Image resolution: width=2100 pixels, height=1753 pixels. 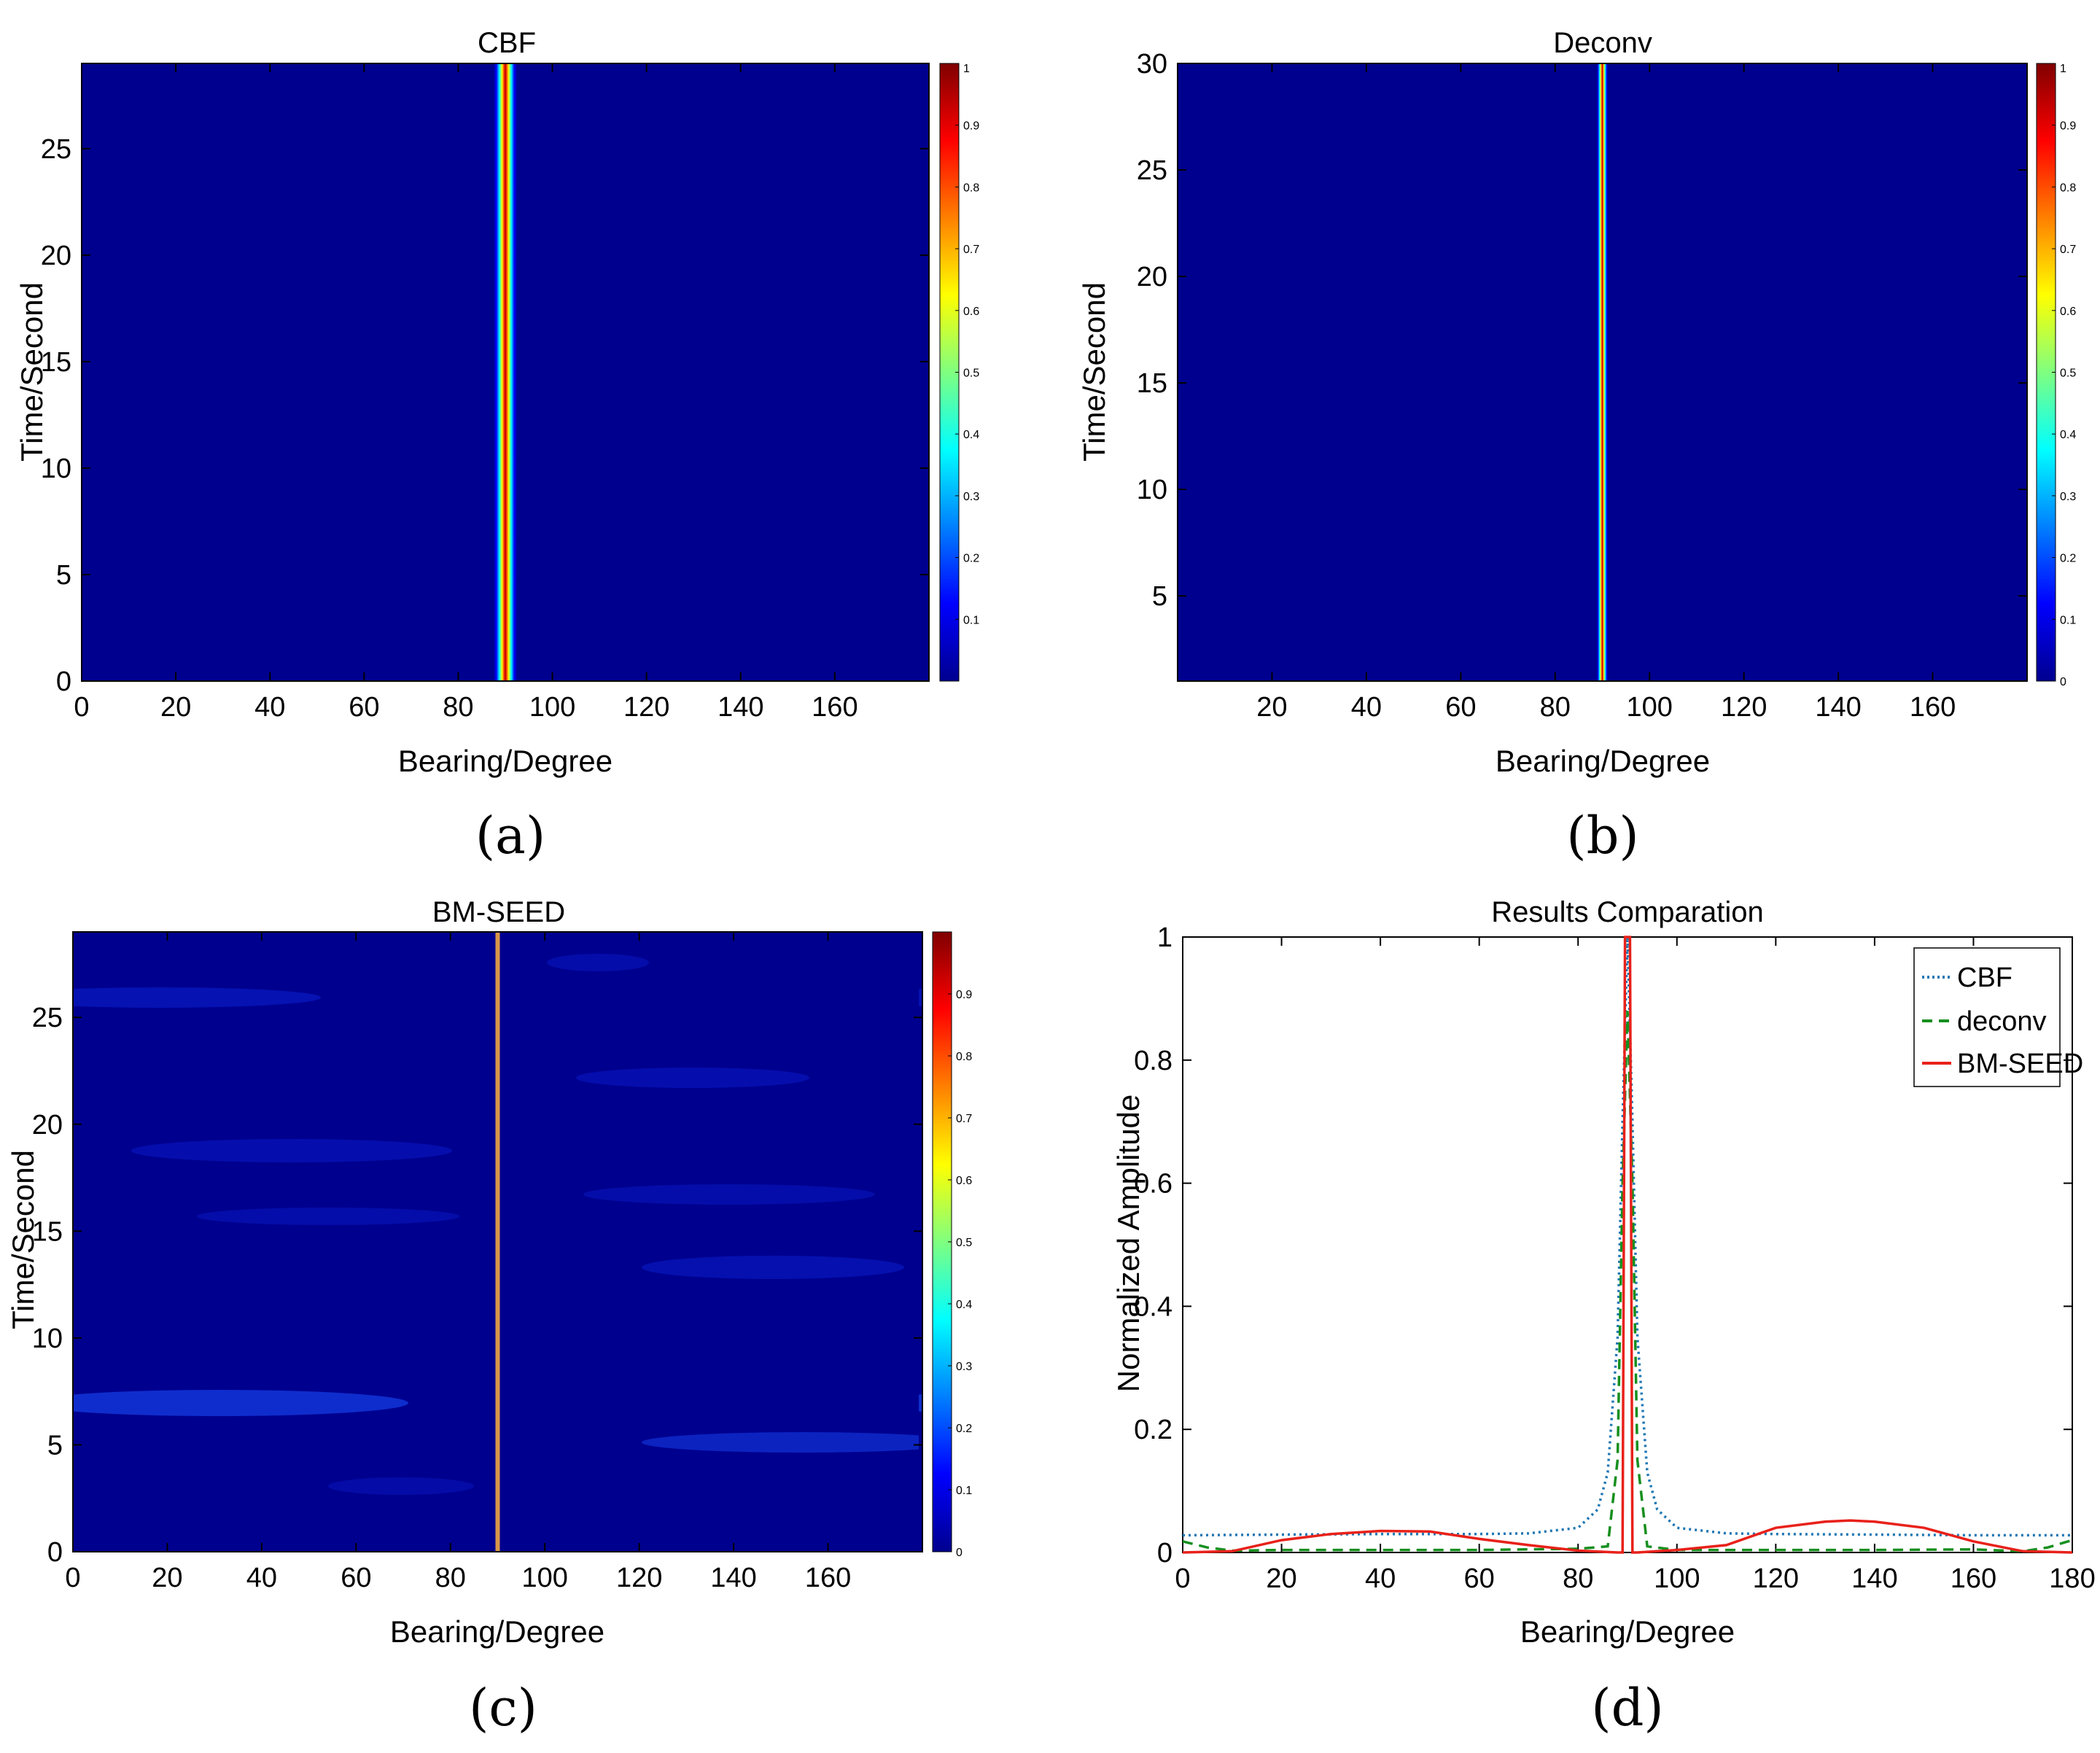 I want to click on panel-c-cbtick-label: 0.3, so click(x=964, y=1367).